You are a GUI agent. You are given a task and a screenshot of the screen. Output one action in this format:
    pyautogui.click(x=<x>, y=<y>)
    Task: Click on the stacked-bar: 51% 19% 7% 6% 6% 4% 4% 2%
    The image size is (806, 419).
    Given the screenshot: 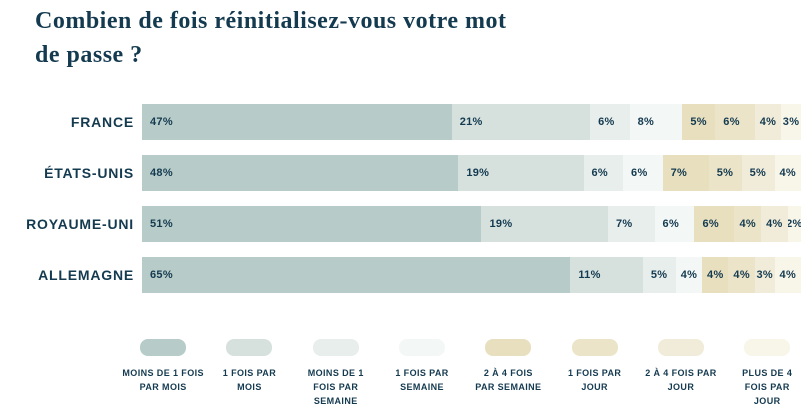 What is the action you would take?
    pyautogui.click(x=471, y=224)
    